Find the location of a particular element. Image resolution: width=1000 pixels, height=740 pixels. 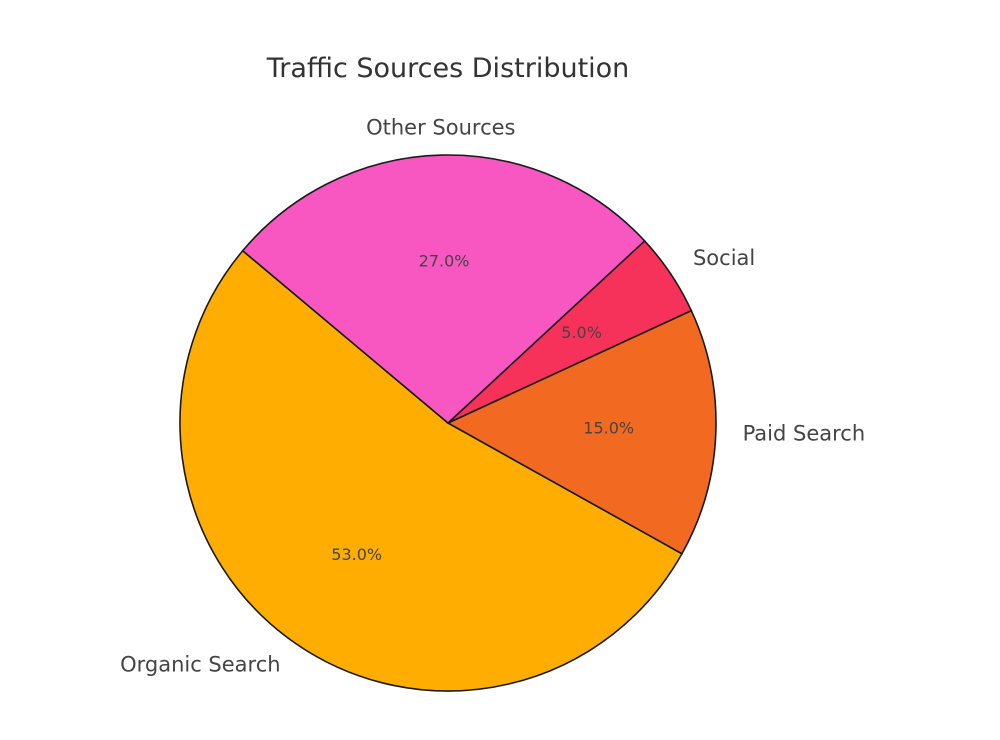

slice-percent-paid-search: 15.0% is located at coordinates (608, 428).